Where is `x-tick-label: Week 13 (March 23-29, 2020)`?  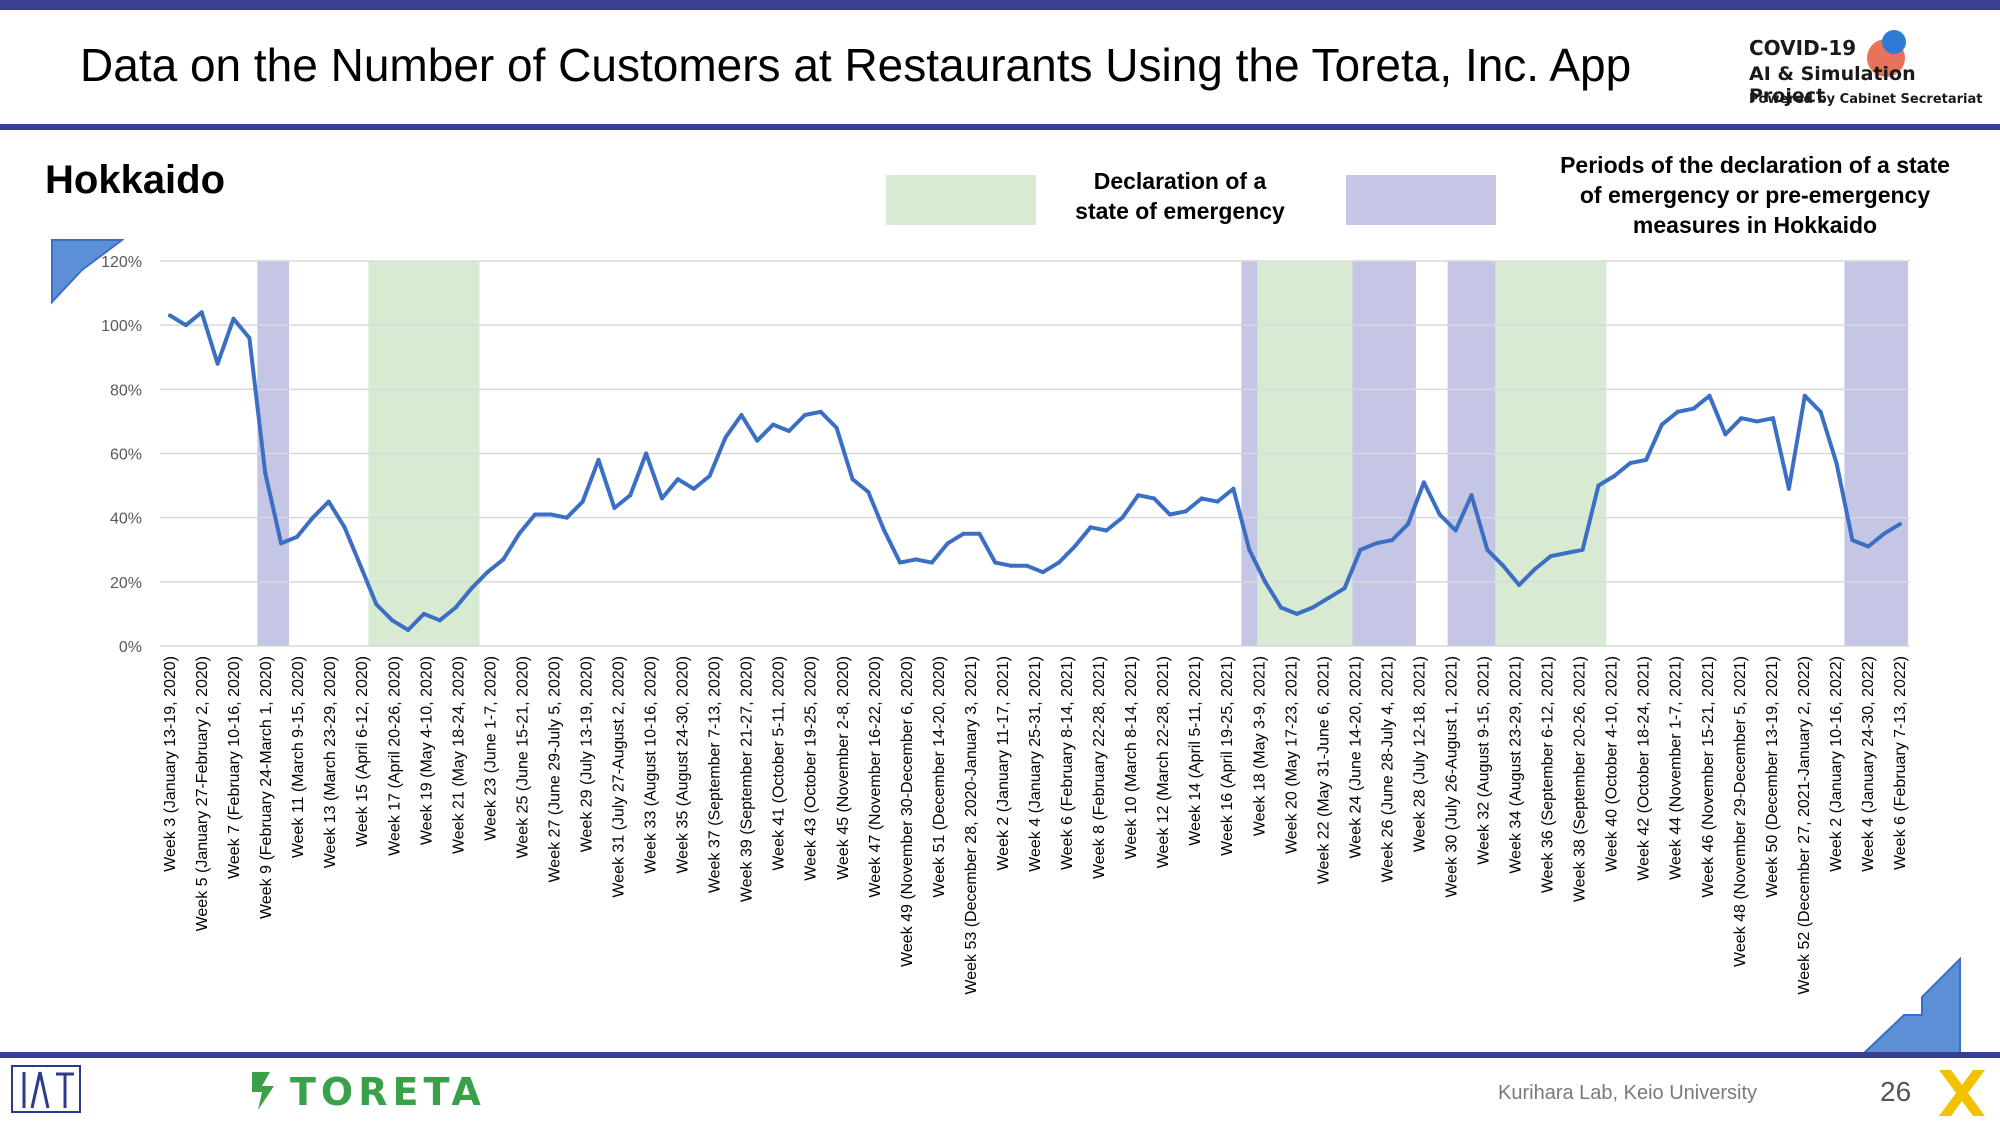
x-tick-label: Week 13 (March 23-29, 2020) is located at coordinates (330, 762).